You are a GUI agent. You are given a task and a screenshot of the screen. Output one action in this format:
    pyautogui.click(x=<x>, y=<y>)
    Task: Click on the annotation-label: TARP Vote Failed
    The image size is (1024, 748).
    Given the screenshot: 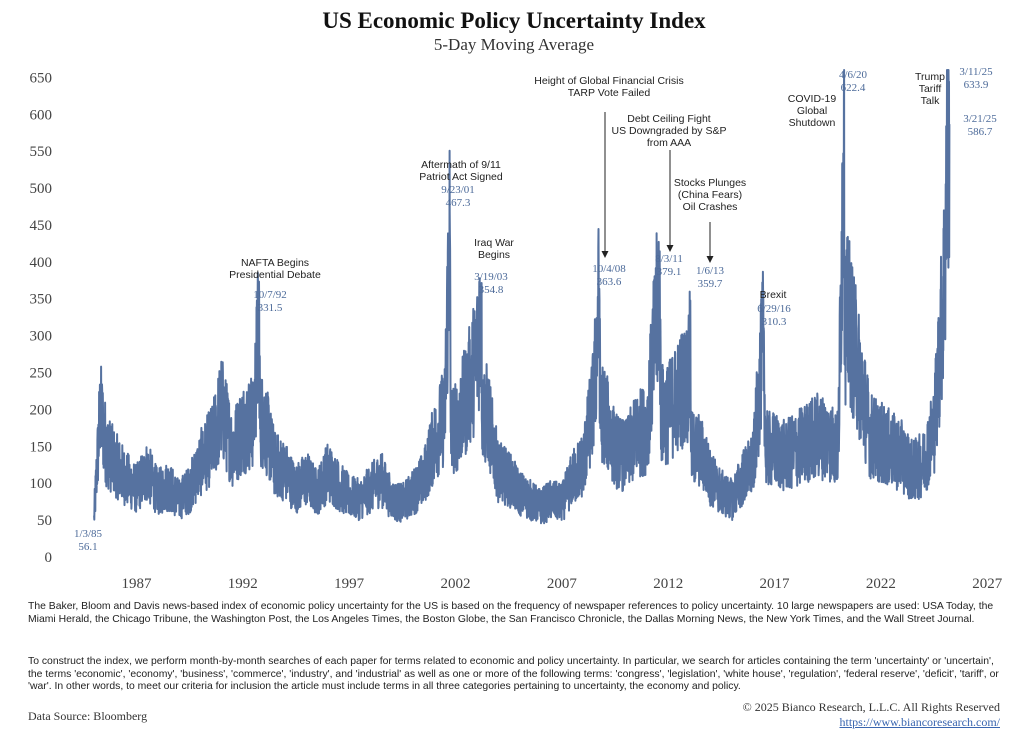 What is the action you would take?
    pyautogui.click(x=609, y=93)
    